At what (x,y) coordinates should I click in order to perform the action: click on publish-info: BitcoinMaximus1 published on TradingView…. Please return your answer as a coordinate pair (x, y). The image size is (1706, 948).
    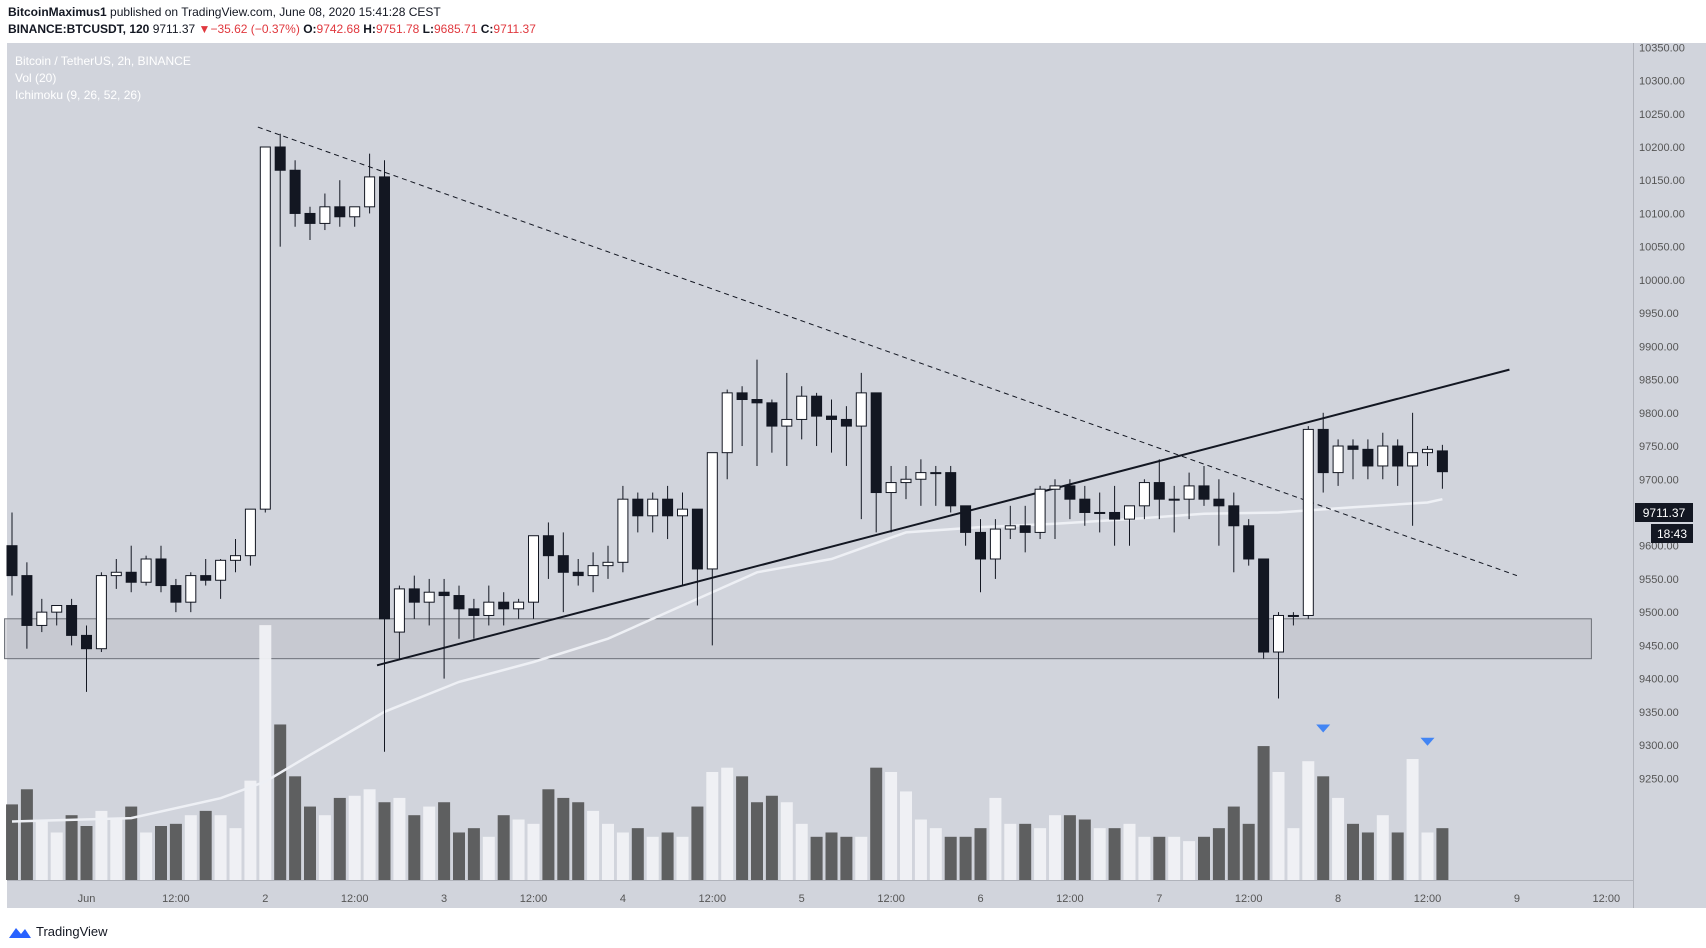
    Looking at the image, I should click on (224, 12).